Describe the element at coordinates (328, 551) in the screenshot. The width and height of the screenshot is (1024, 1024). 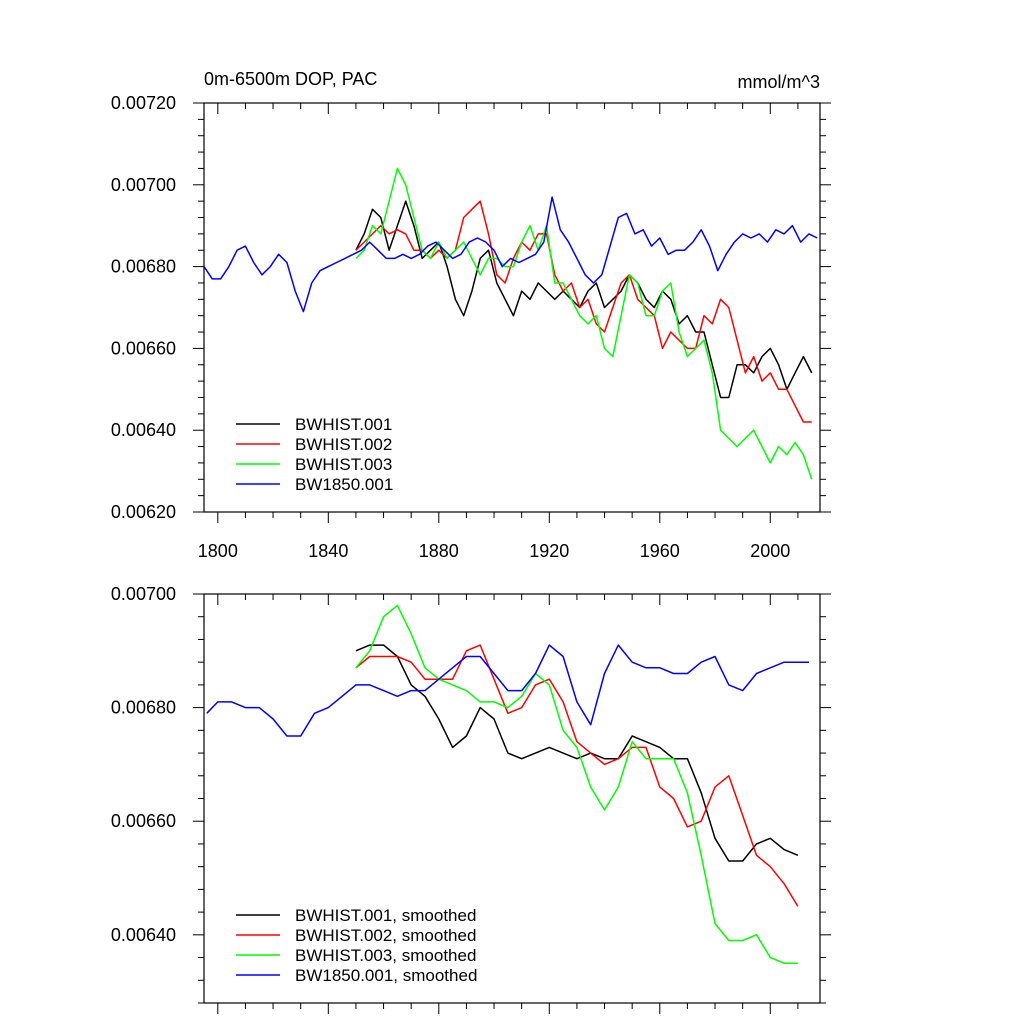
I see `x-tick-label: 1840` at that location.